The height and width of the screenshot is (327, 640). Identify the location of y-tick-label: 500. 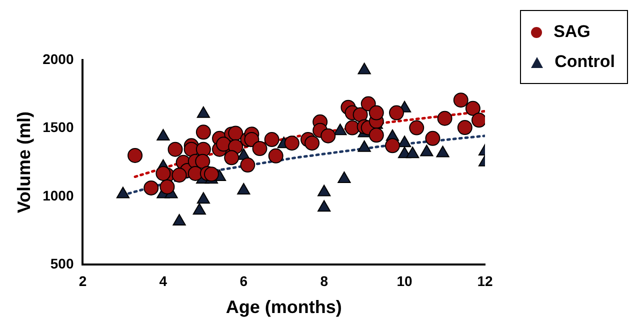
(62, 263).